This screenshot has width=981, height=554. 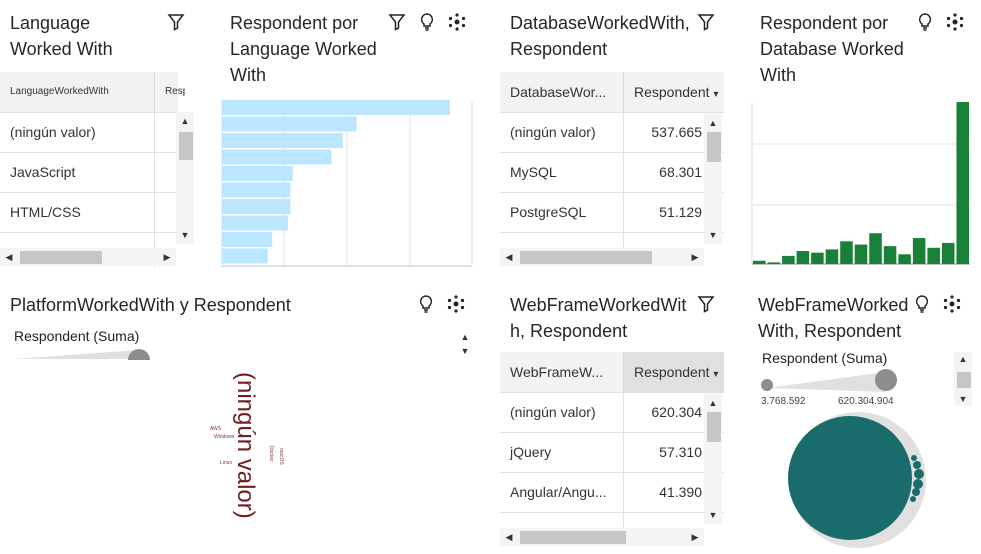 What do you see at coordinates (226, 463) in the screenshot?
I see `word-cloud-word: Linux` at bounding box center [226, 463].